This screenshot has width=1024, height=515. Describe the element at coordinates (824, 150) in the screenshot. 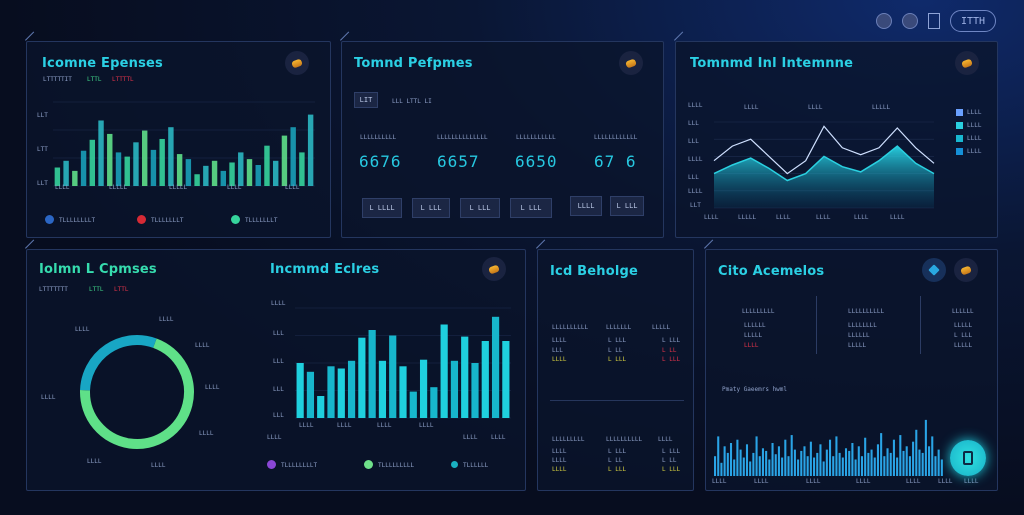

I see `series-line` at that location.